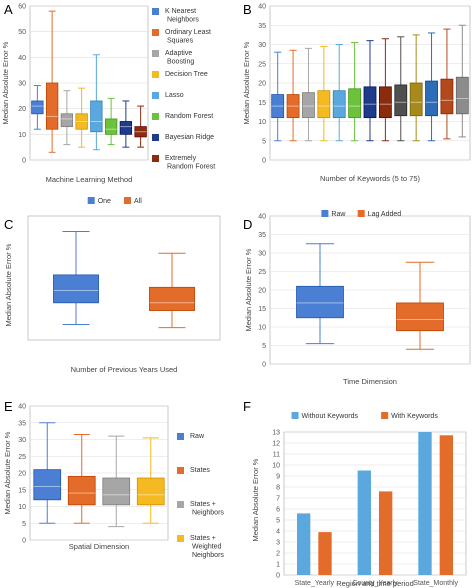  I want to click on panel-letter: E, so click(8, 406).